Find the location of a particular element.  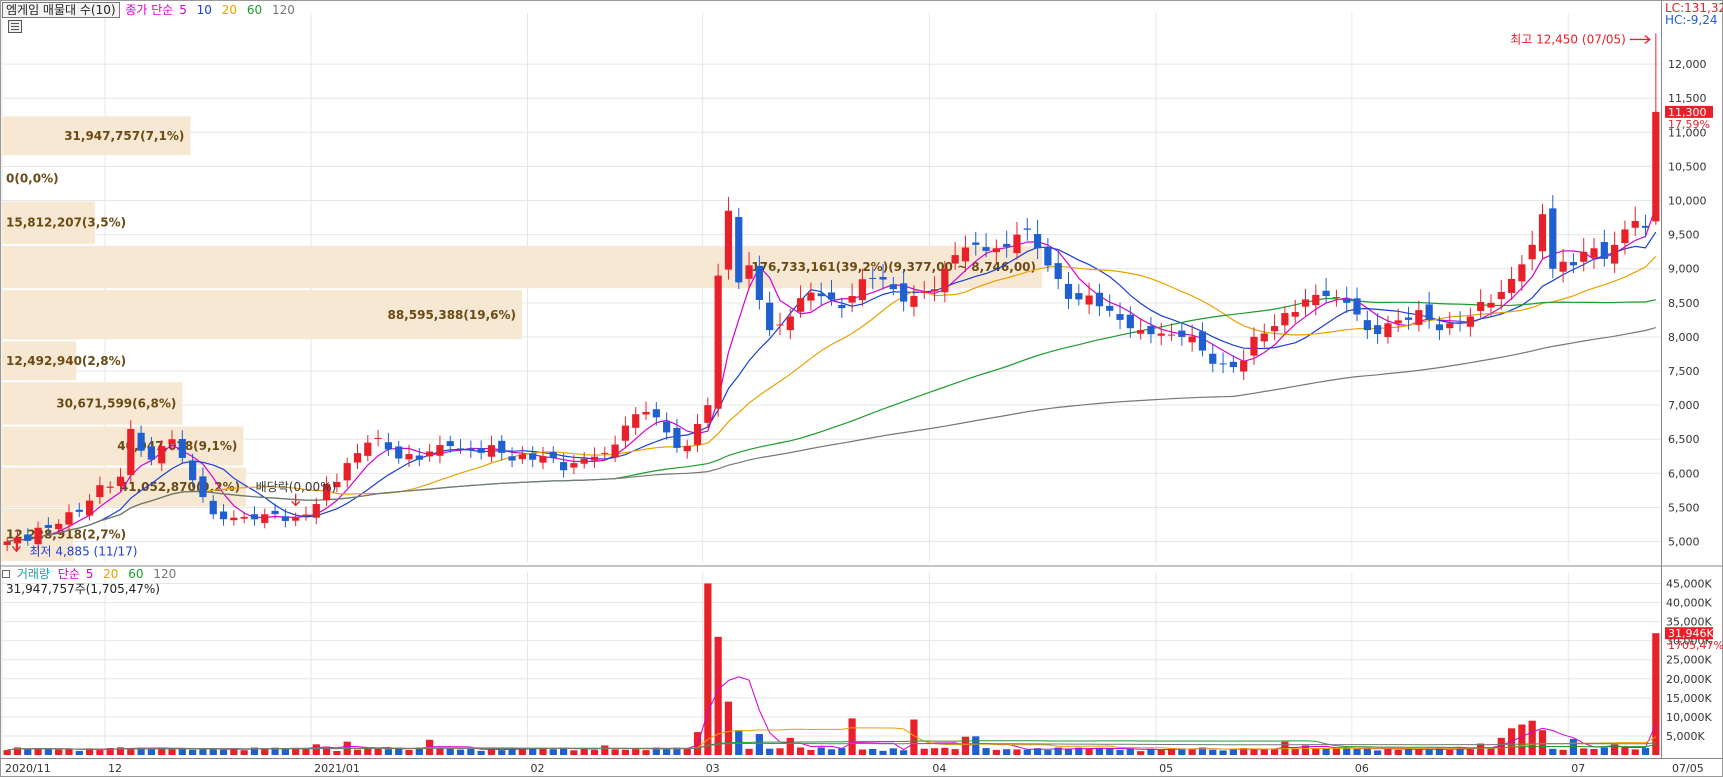

date-tick-label: 12 is located at coordinates (115, 768).